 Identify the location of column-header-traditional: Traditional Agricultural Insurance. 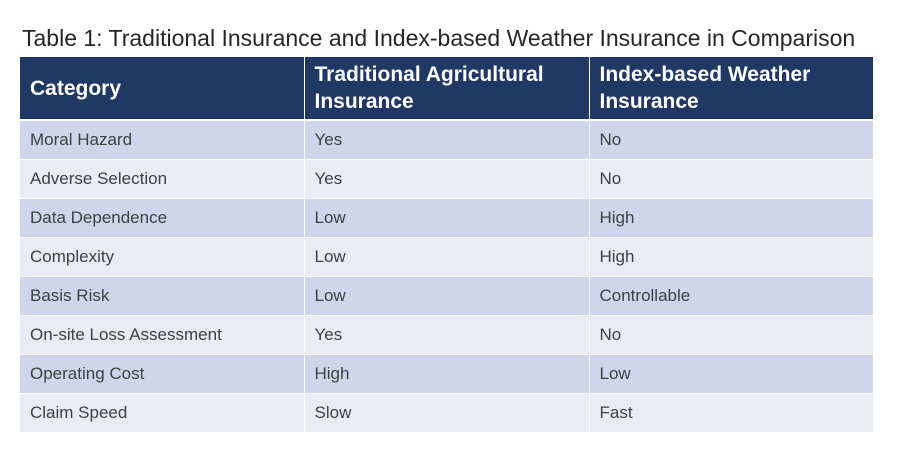
(447, 89).